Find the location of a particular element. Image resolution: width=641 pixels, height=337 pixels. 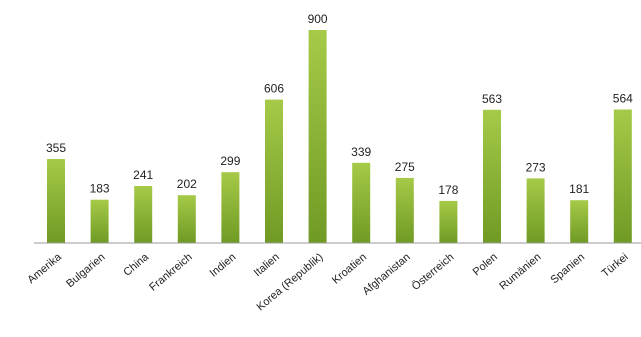

data-label-0: 355 is located at coordinates (56, 148).